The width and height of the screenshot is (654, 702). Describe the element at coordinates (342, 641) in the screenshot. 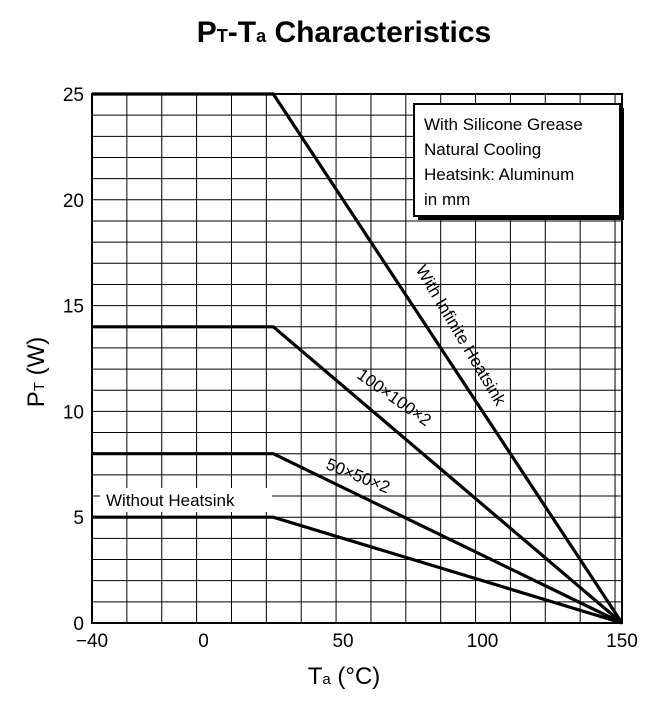

I see `x-tick-label: 50` at that location.